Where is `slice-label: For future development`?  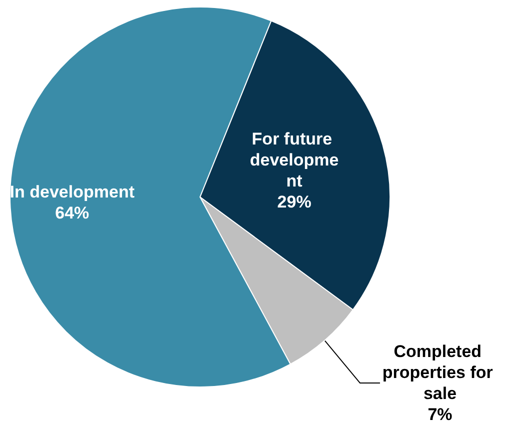
slice-label: For future development is located at coordinates (294, 159).